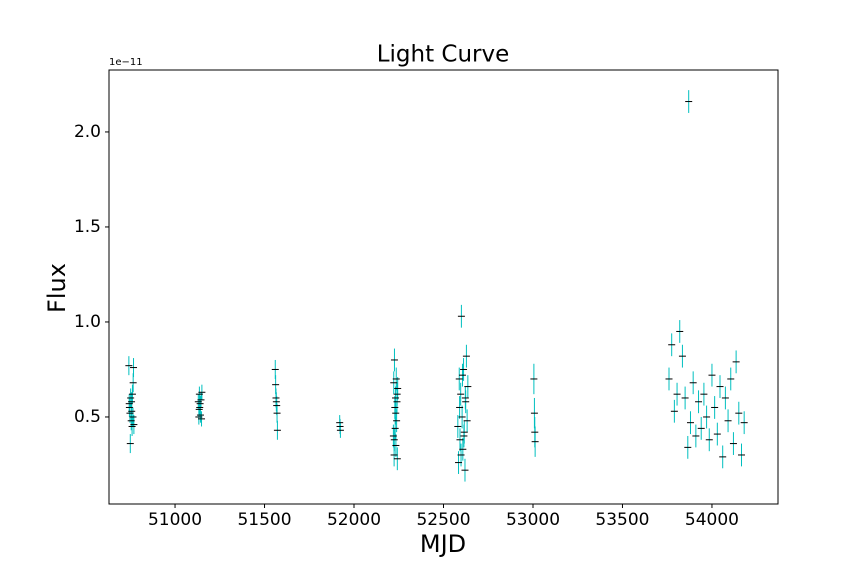 The image size is (864, 580). Describe the element at coordinates (354, 520) in the screenshot. I see `x-tick-label: 52000` at that location.